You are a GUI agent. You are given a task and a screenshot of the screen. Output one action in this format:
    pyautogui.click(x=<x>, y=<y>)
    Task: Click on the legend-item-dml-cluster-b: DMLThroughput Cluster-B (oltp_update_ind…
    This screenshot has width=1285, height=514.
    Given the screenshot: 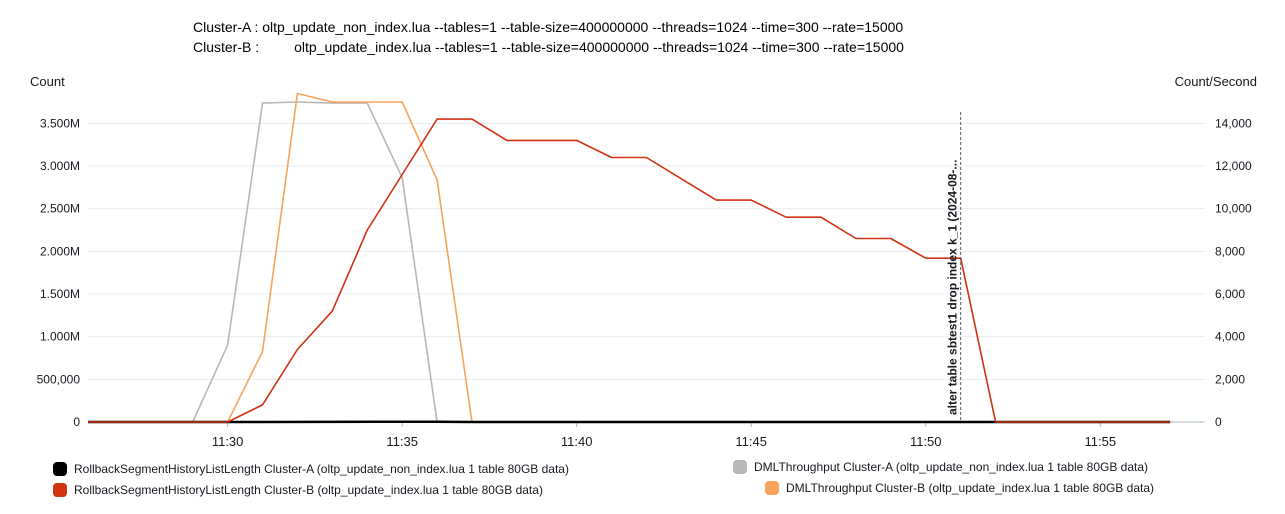 What is the action you would take?
    pyautogui.click(x=959, y=488)
    